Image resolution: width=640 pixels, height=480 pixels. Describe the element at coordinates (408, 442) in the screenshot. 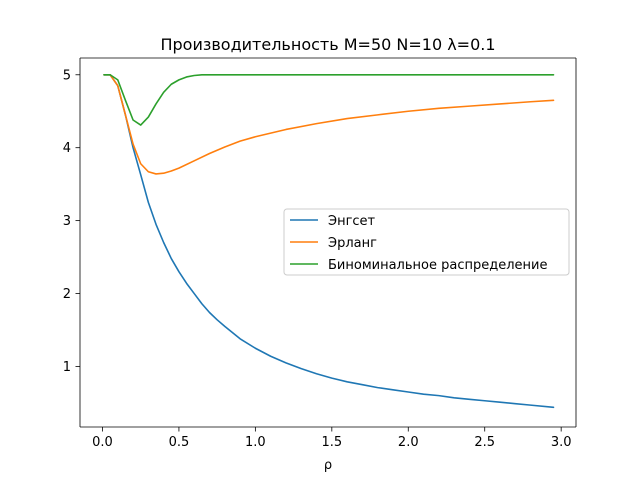

I see `x-tick-label: 2.0` at that location.